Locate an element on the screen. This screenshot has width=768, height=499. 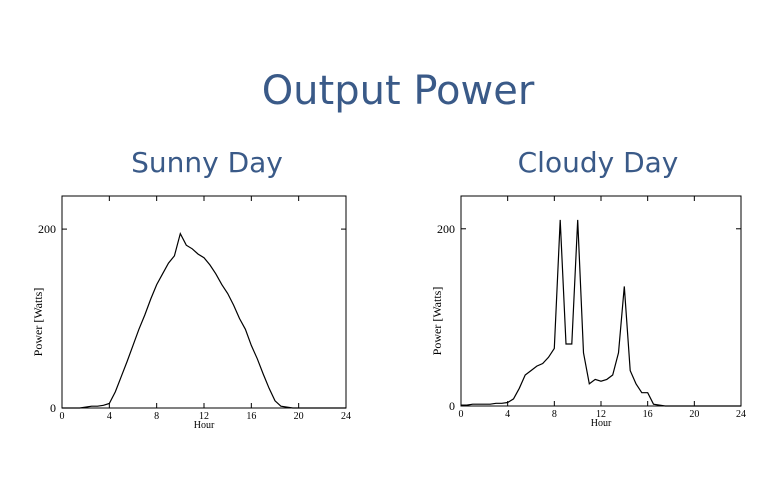
chart-title: Cloudy Day is located at coordinates (598, 162).